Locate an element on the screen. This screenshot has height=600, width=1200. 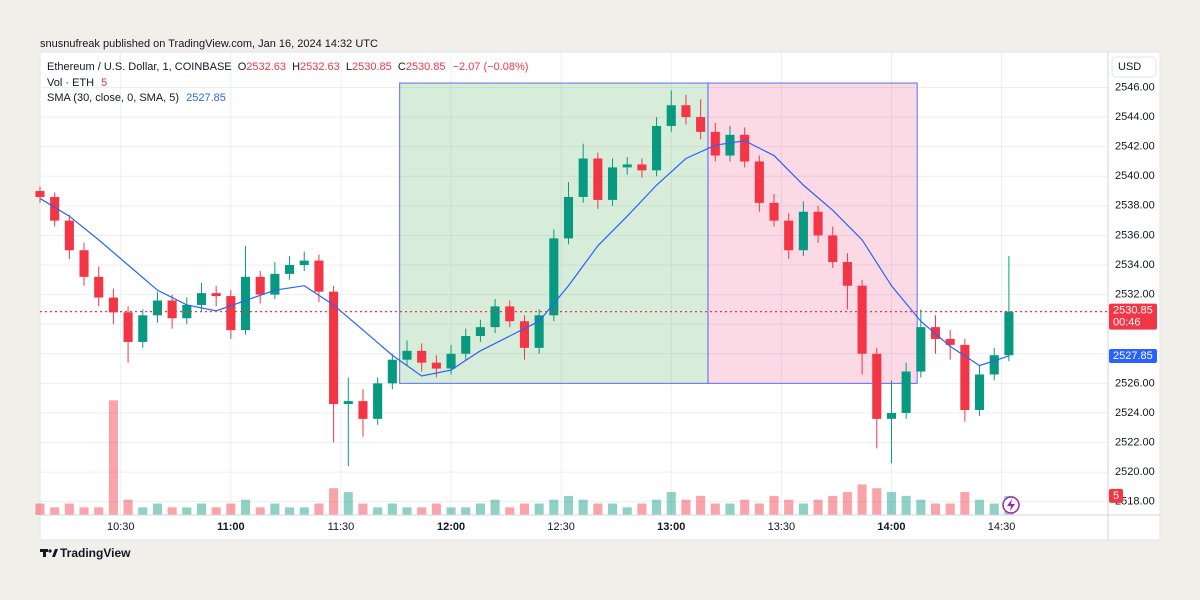
x-tick-label: 12:30 is located at coordinates (561, 527).